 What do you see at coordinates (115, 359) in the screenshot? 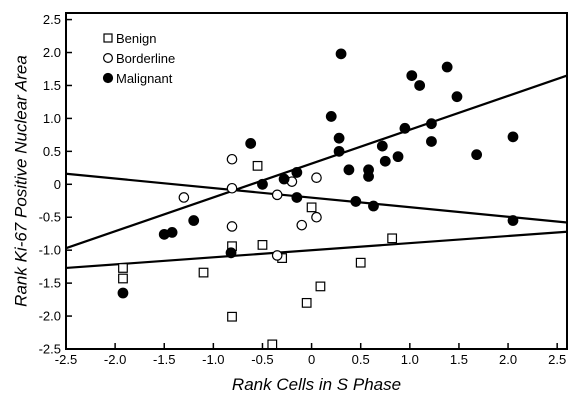
I see `x-tick-label: -2.0` at bounding box center [115, 359].